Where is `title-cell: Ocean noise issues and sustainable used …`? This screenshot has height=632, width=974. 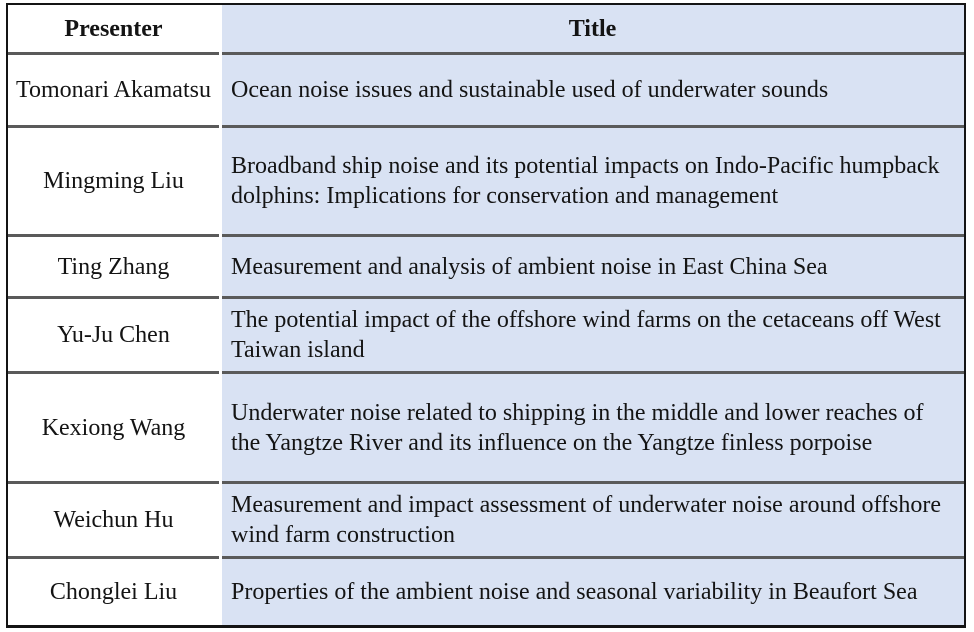 title-cell: Ocean noise issues and sustainable used … is located at coordinates (593, 91).